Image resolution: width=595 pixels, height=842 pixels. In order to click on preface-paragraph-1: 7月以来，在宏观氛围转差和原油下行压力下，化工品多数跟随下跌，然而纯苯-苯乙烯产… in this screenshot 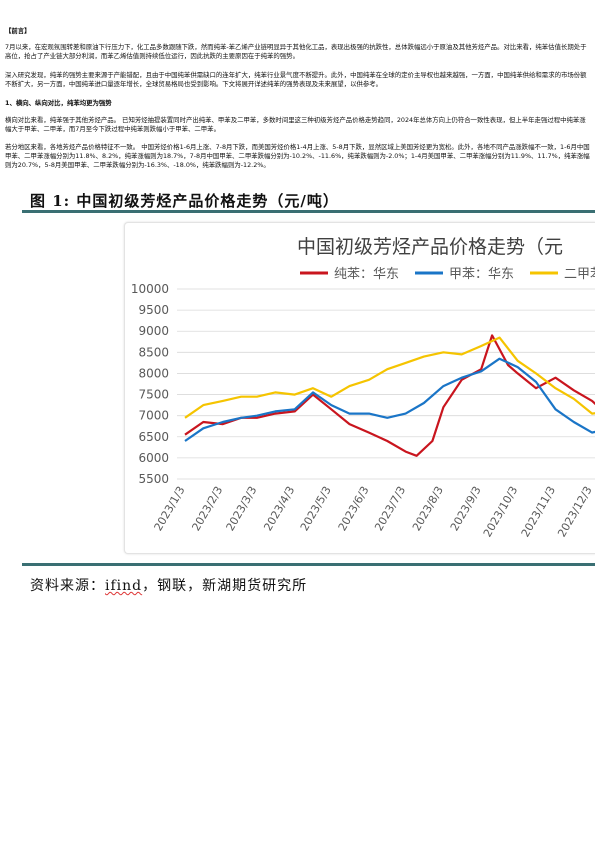, I will do `click(296, 51)`.